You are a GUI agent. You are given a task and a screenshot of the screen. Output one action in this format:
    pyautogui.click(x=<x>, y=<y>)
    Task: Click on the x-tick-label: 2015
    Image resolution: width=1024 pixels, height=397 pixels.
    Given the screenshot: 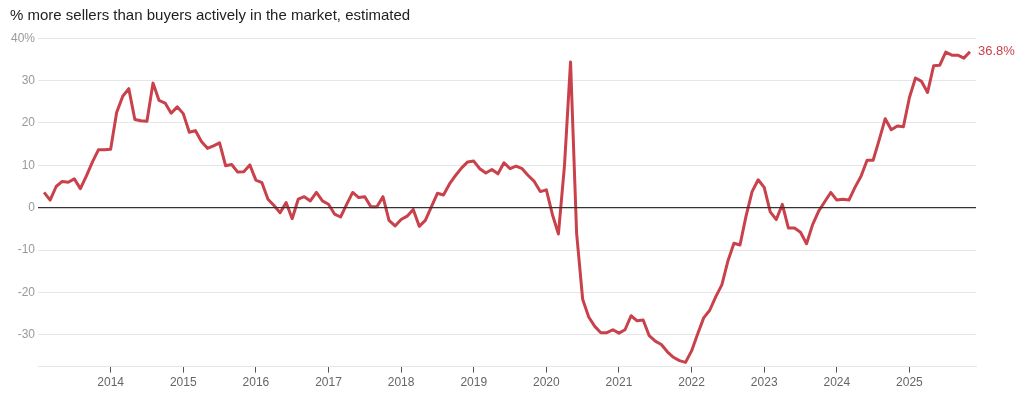 What is the action you would take?
    pyautogui.click(x=183, y=382)
    